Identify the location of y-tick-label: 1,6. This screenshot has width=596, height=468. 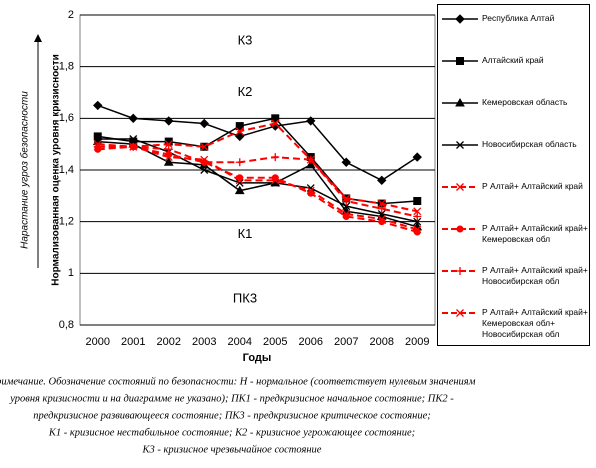
(66, 118).